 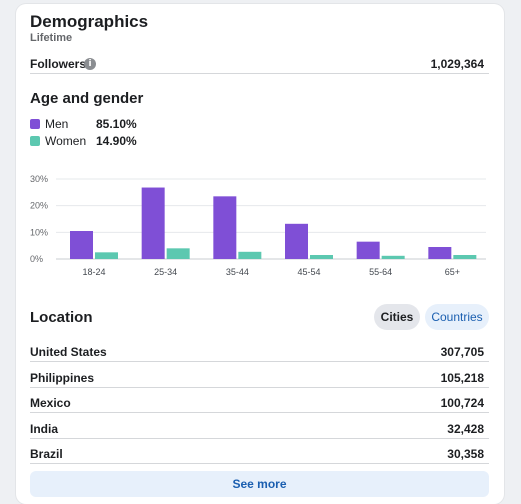 What do you see at coordinates (440, 253) in the screenshot?
I see `bar-men-65+` at bounding box center [440, 253].